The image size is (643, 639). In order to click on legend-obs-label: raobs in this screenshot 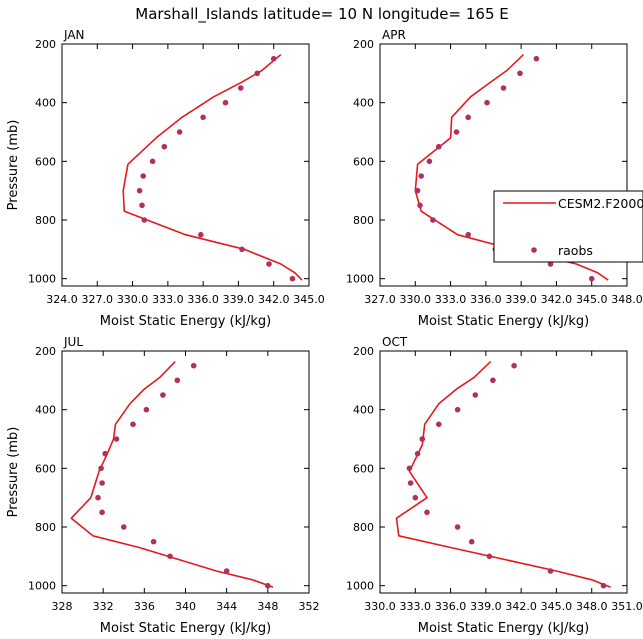, I will do `click(575, 250)`.